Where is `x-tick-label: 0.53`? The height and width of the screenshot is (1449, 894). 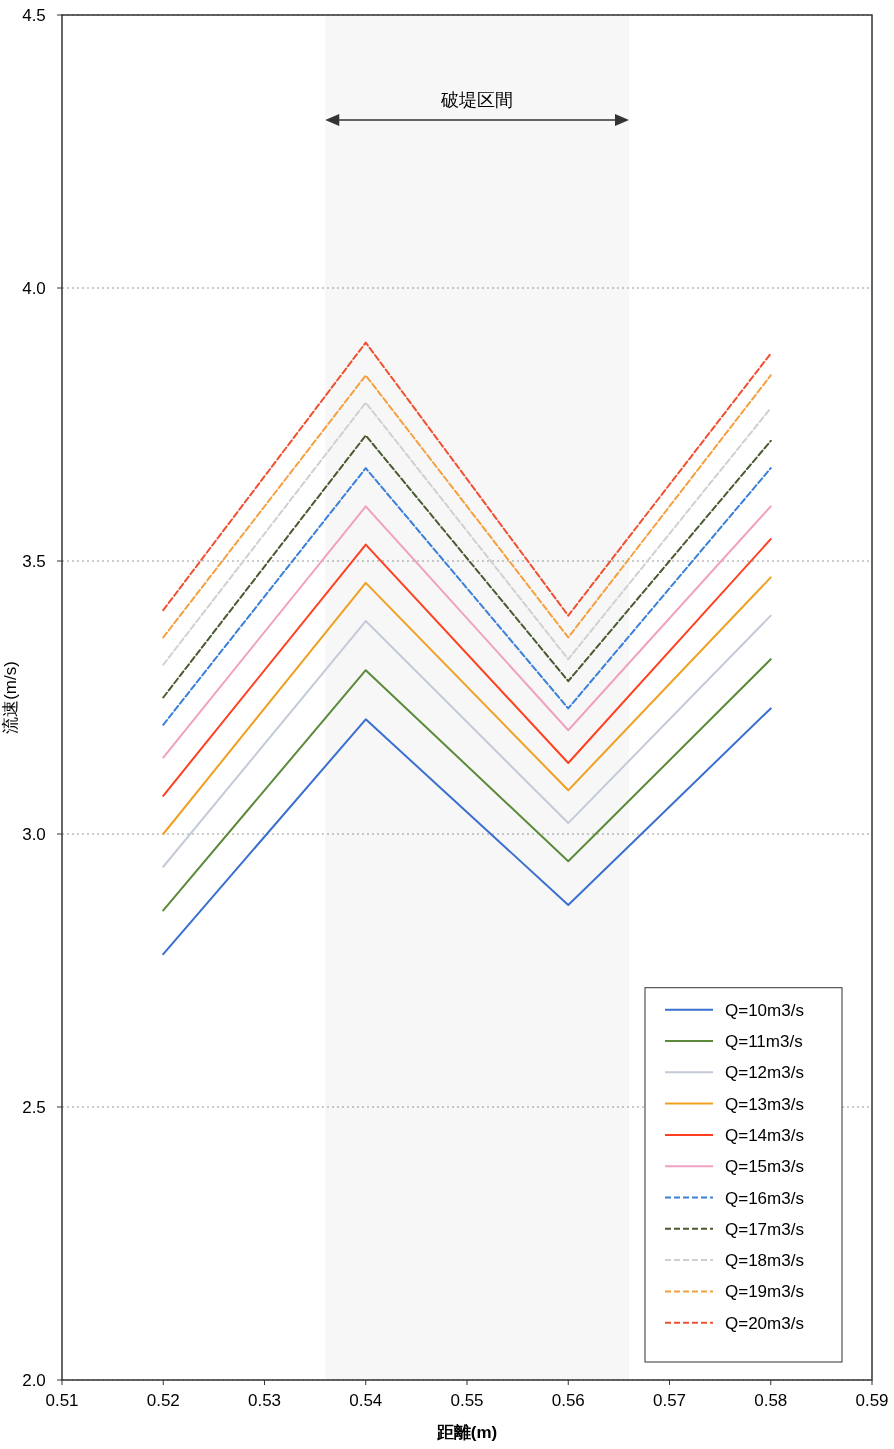 x-tick-label: 0.53 is located at coordinates (264, 1400).